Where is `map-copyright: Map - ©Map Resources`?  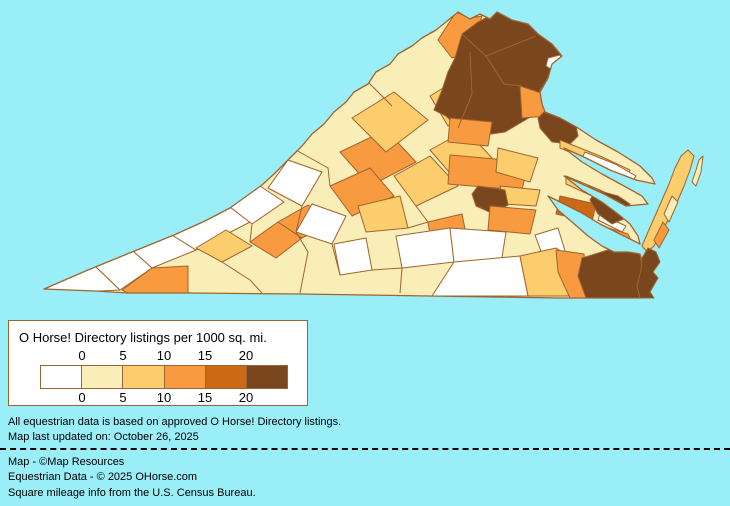 map-copyright: Map - ©Map Resources is located at coordinates (66, 462).